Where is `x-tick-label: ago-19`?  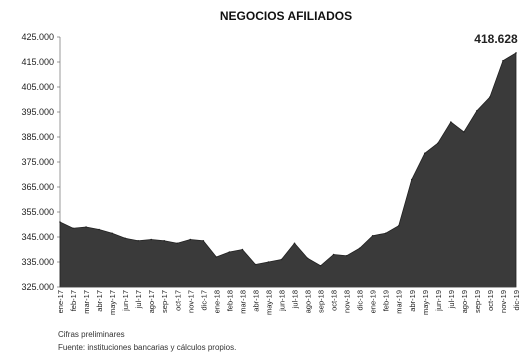 x-tick-label: ago-19 is located at coordinates (464, 301).